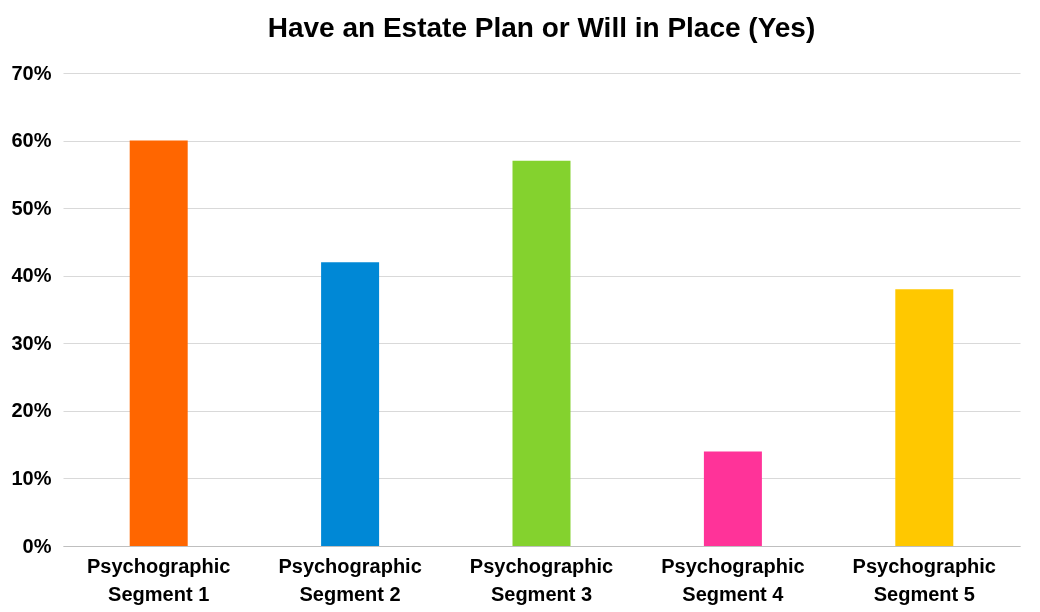 The height and width of the screenshot is (612, 1040). I want to click on y-tick-label: 50%, so click(31, 207).